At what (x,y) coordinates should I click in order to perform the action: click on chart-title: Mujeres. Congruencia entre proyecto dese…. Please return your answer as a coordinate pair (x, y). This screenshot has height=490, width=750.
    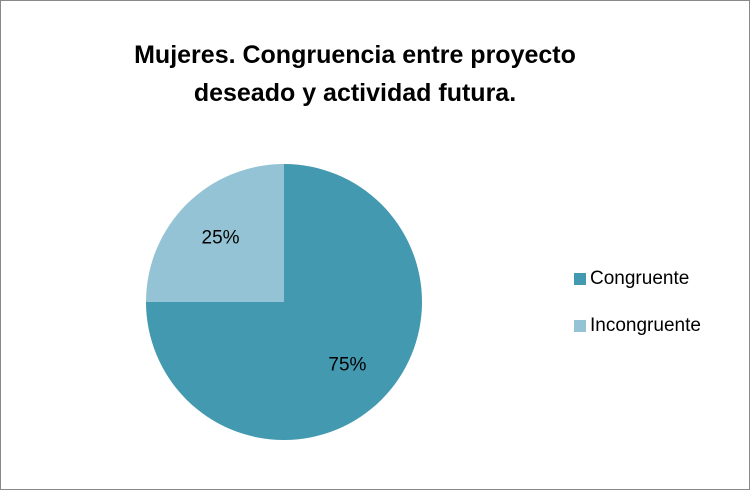
    Looking at the image, I should click on (355, 74).